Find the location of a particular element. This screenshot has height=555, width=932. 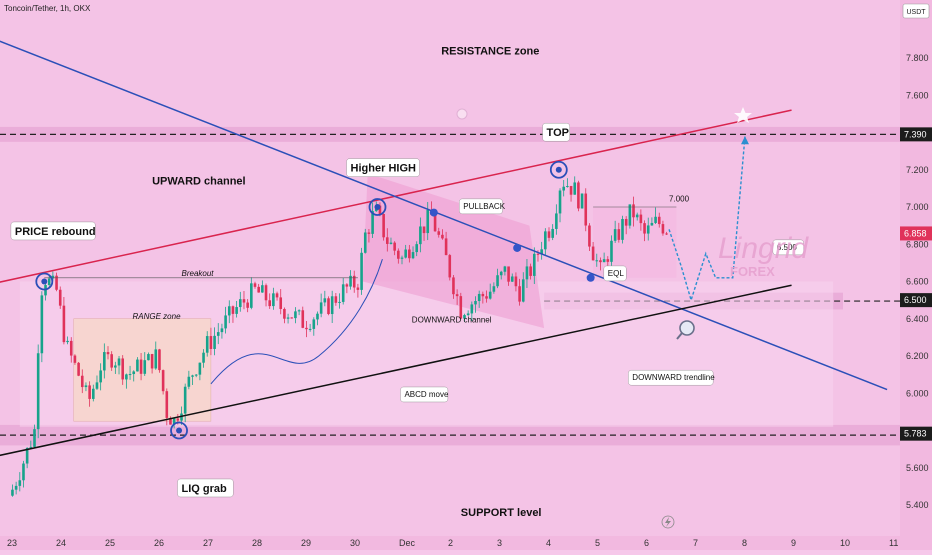

annotation-label: Higher HIGH is located at coordinates (383, 169).